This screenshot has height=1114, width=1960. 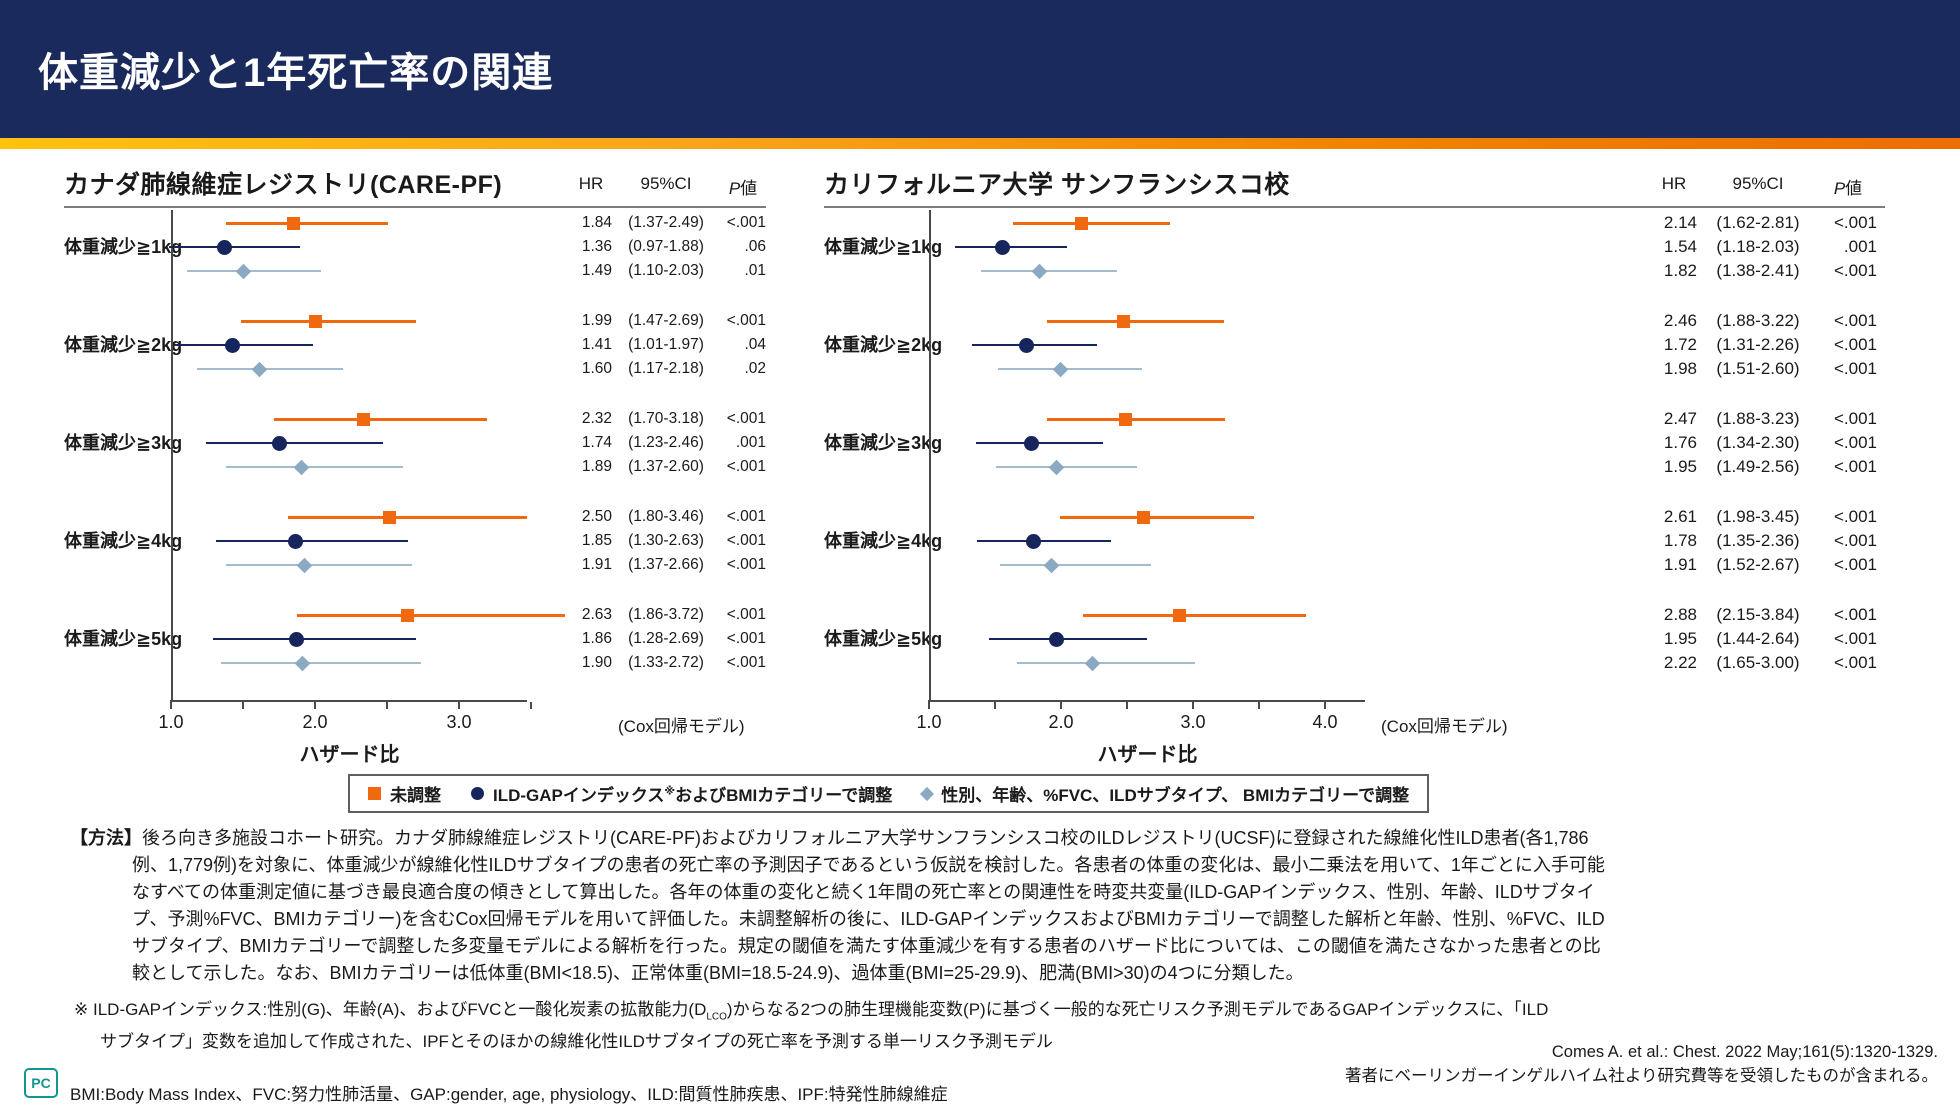 I want to click on hr-value: 2.61, so click(x=1680, y=516).